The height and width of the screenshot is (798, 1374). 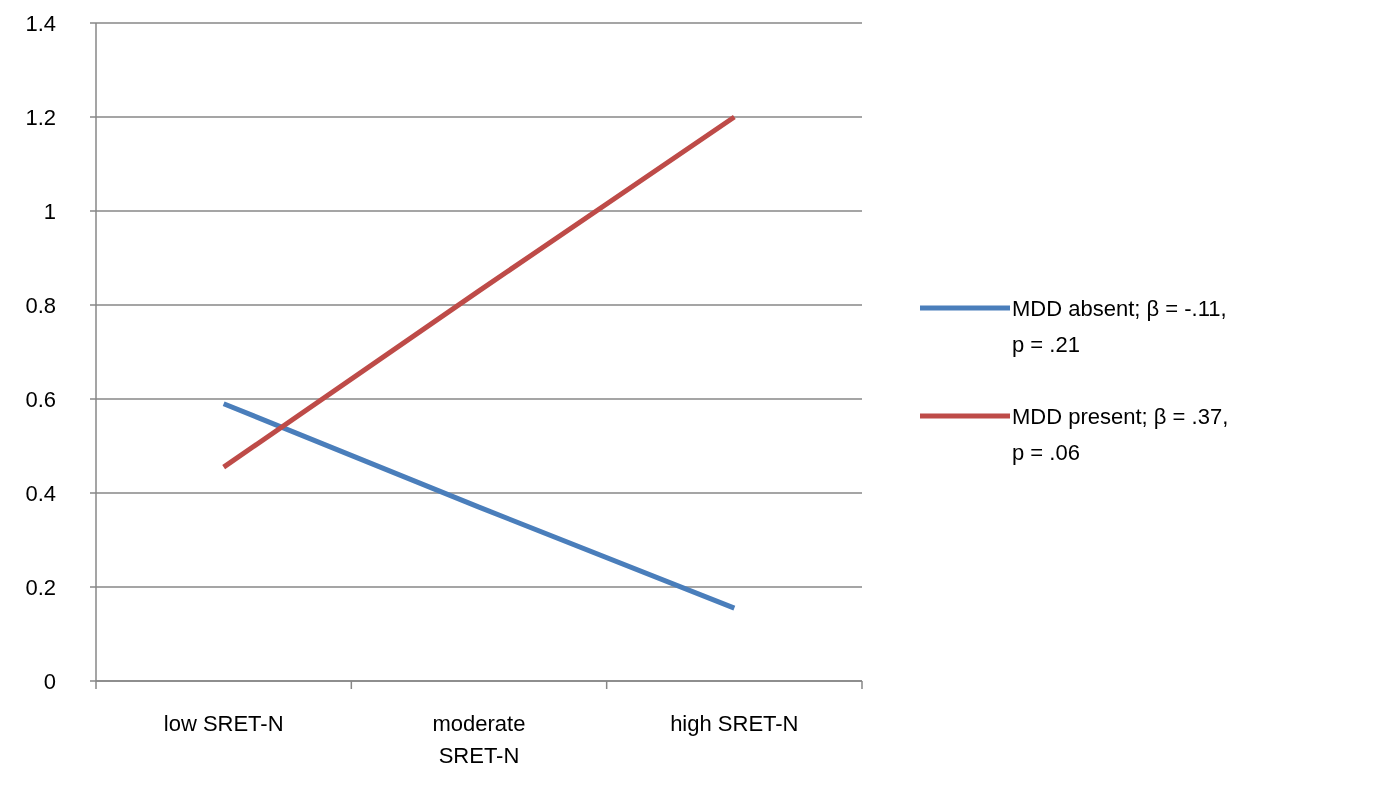 I want to click on y-tick-label: 1.4, so click(x=40, y=23).